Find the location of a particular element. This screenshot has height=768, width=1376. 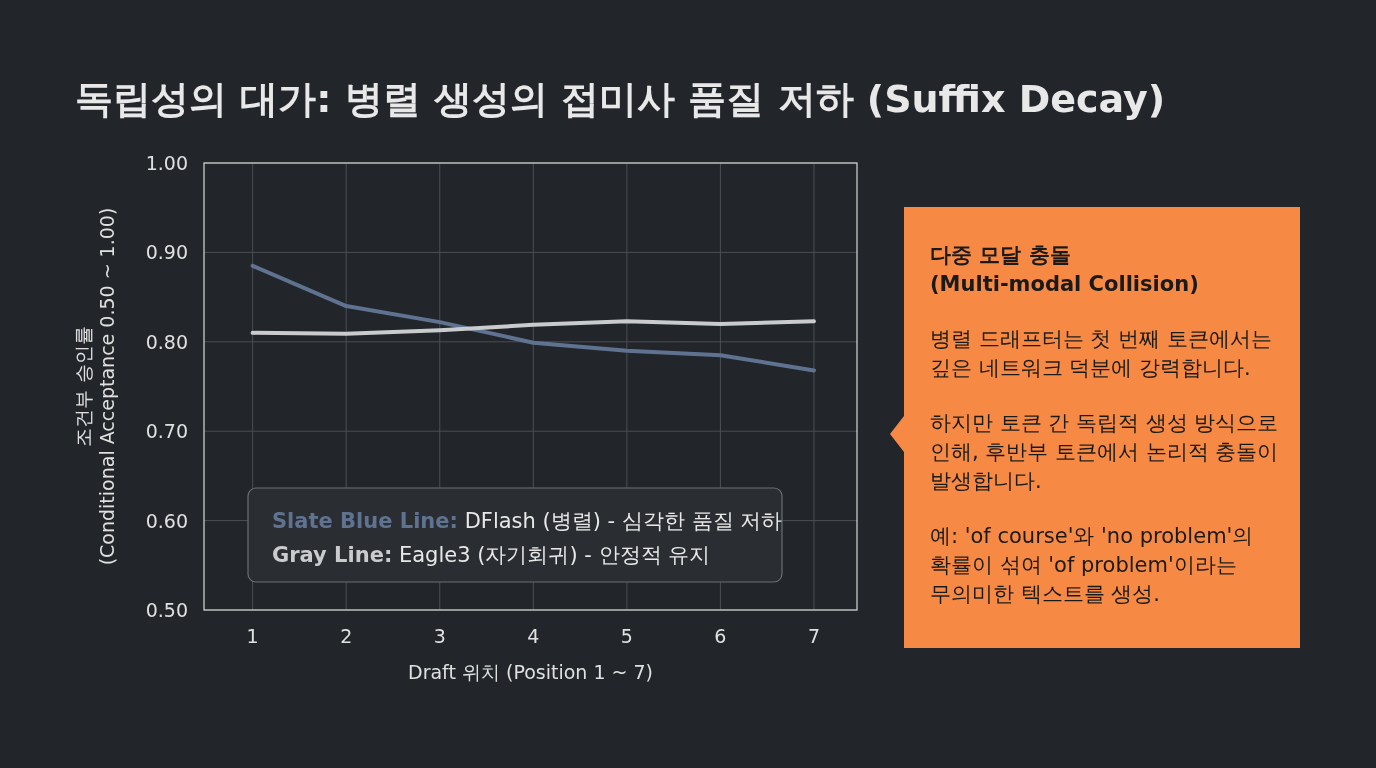

y-tick-label: 0.50 is located at coordinates (166, 610).